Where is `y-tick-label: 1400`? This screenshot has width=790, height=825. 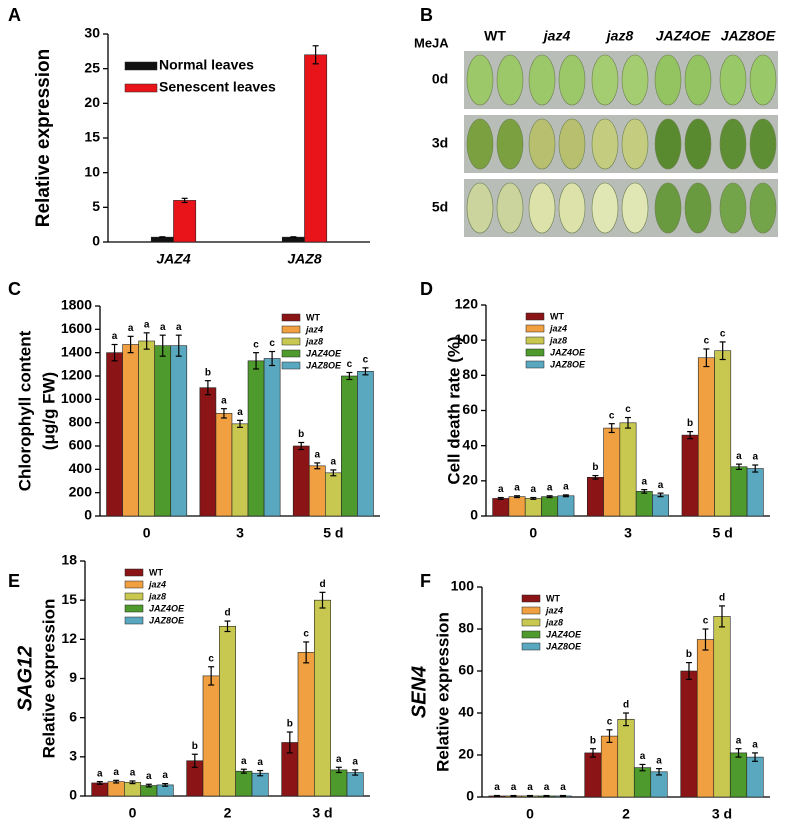
y-tick-label: 1400 is located at coordinates (76, 351).